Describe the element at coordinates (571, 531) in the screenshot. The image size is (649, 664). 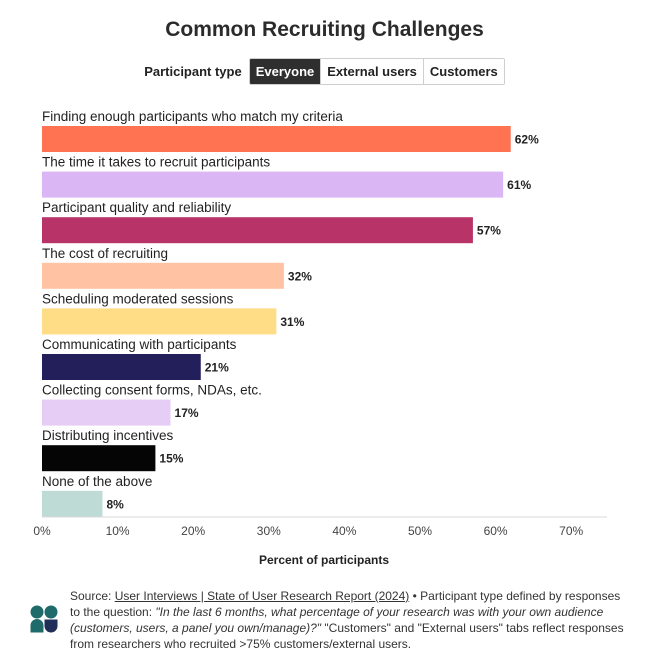
I see `x-tick-label: 70%` at that location.